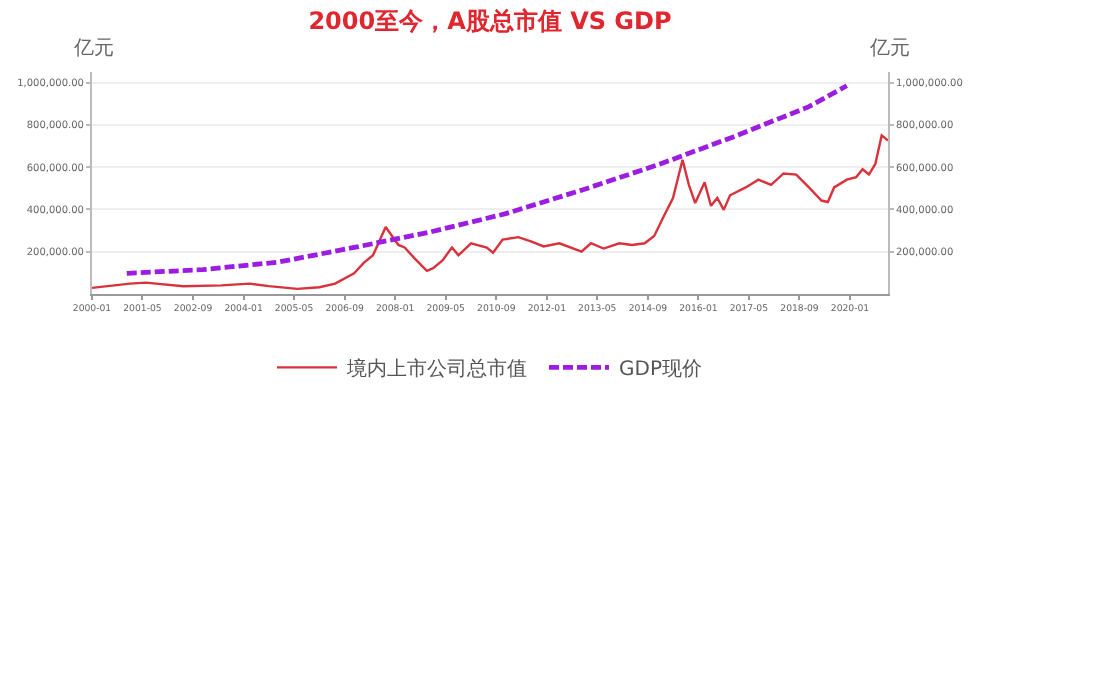  Describe the element at coordinates (490, 21) in the screenshot. I see `chart-title: 2000至今，A股总市值 VS GDP` at that location.